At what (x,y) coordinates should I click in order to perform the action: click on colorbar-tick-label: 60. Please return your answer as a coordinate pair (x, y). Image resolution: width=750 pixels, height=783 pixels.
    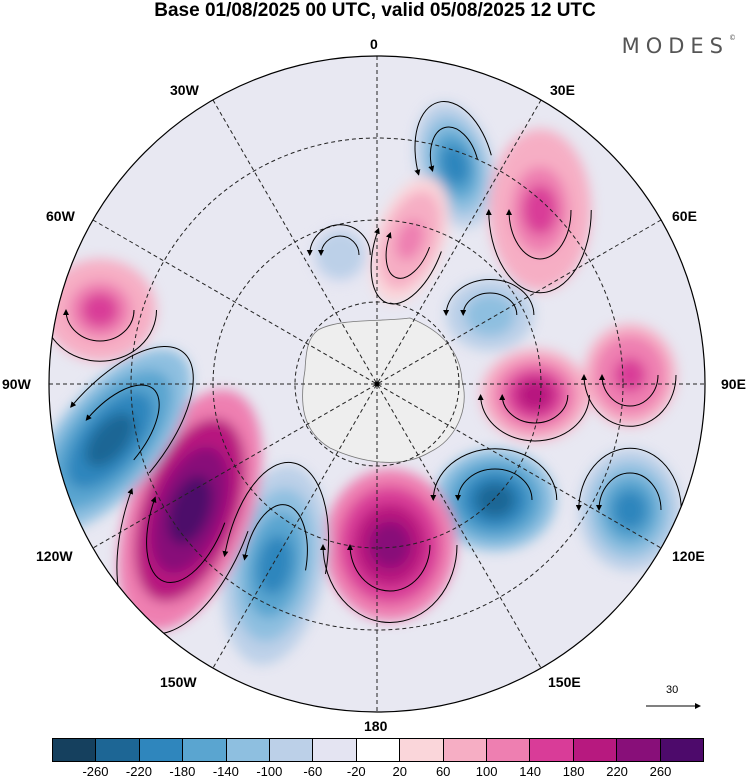
    Looking at the image, I should click on (443, 771).